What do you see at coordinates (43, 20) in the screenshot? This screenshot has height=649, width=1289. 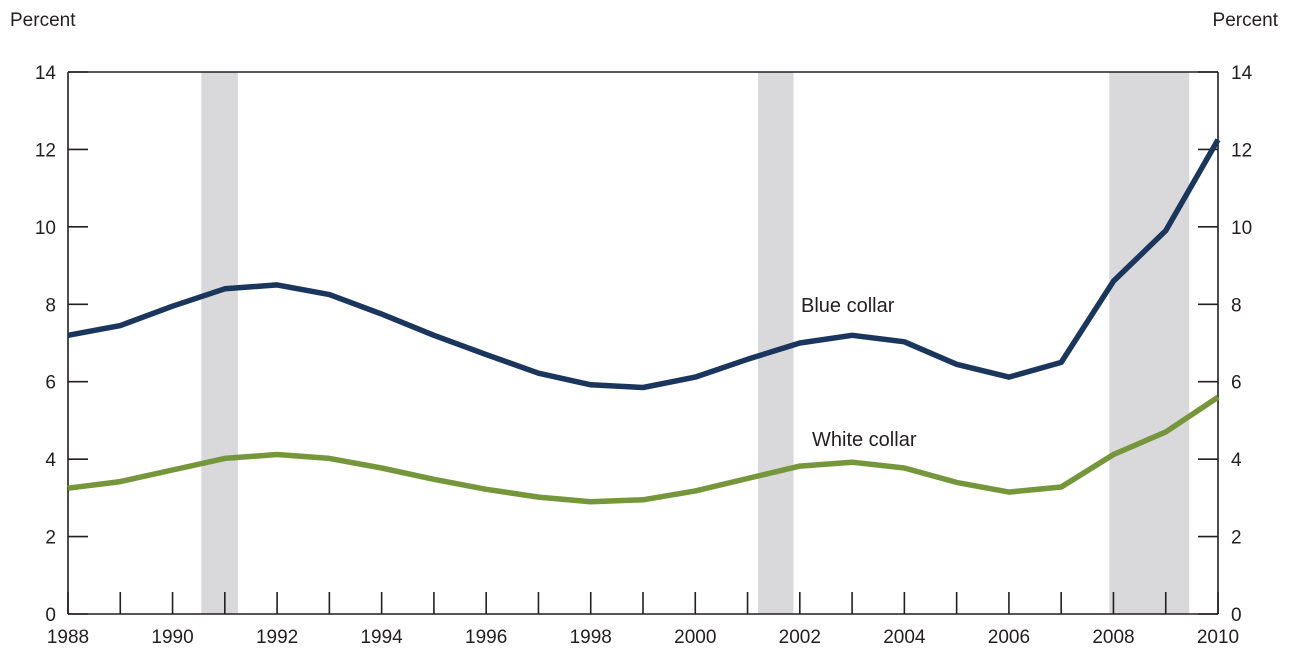 I see `left-axis-title: Percent` at bounding box center [43, 20].